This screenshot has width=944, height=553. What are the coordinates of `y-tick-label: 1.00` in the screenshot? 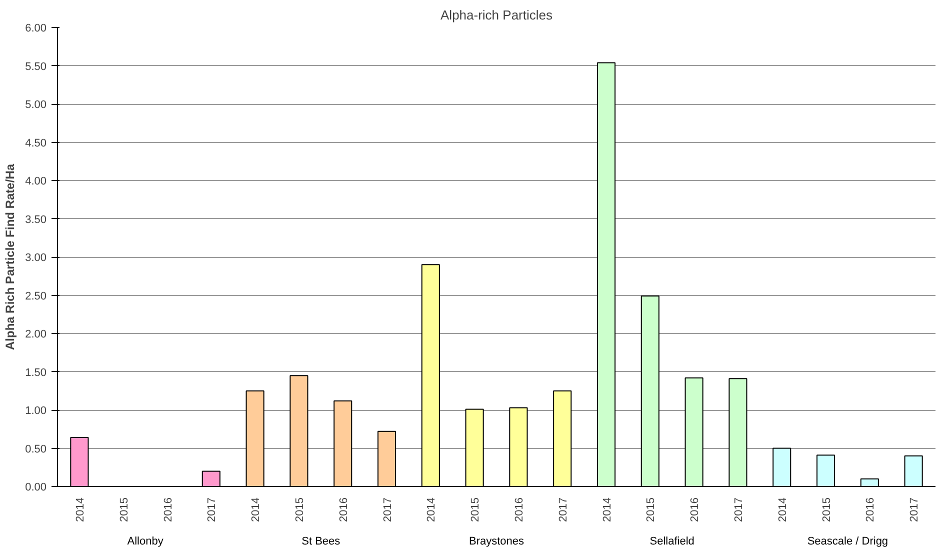 It's located at (36, 411).